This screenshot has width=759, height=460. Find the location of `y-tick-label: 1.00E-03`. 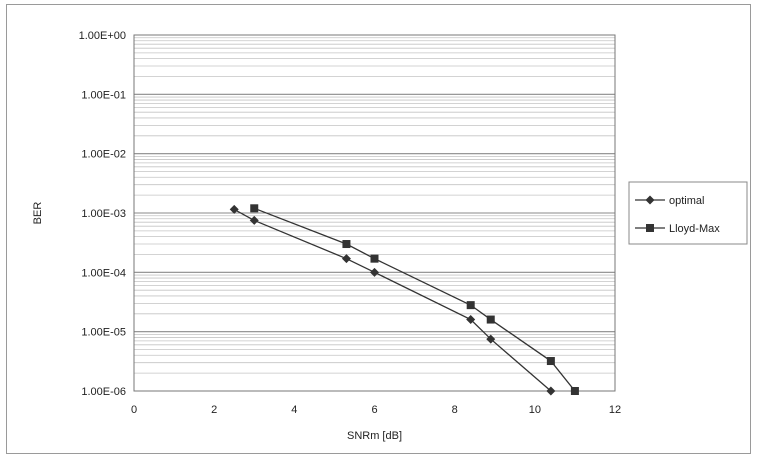

y-tick-label: 1.00E-03 is located at coordinates (103, 214).